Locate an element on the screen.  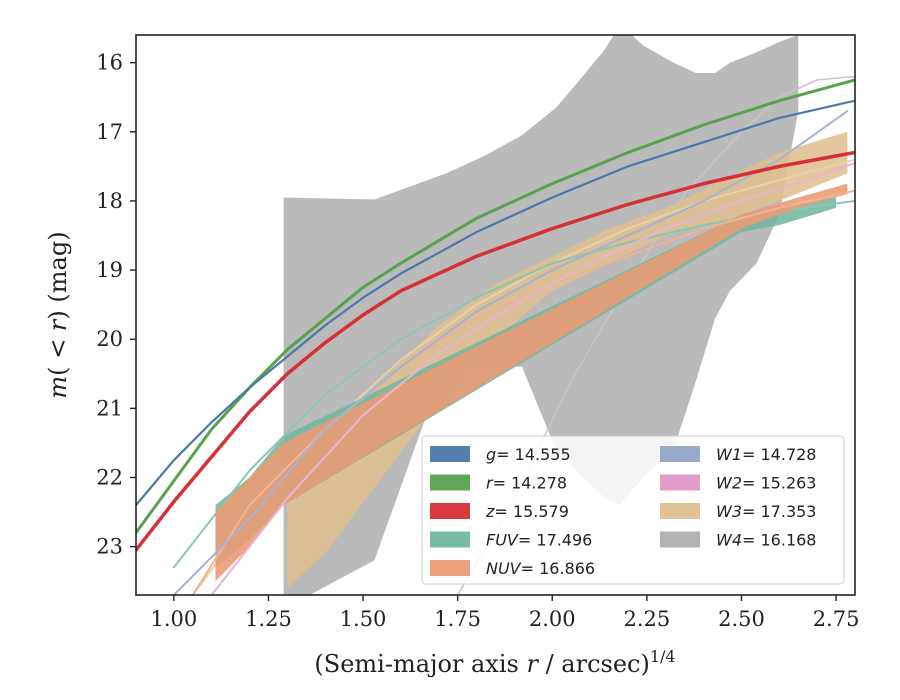
legend-swatch-w1 is located at coordinates (680, 454).